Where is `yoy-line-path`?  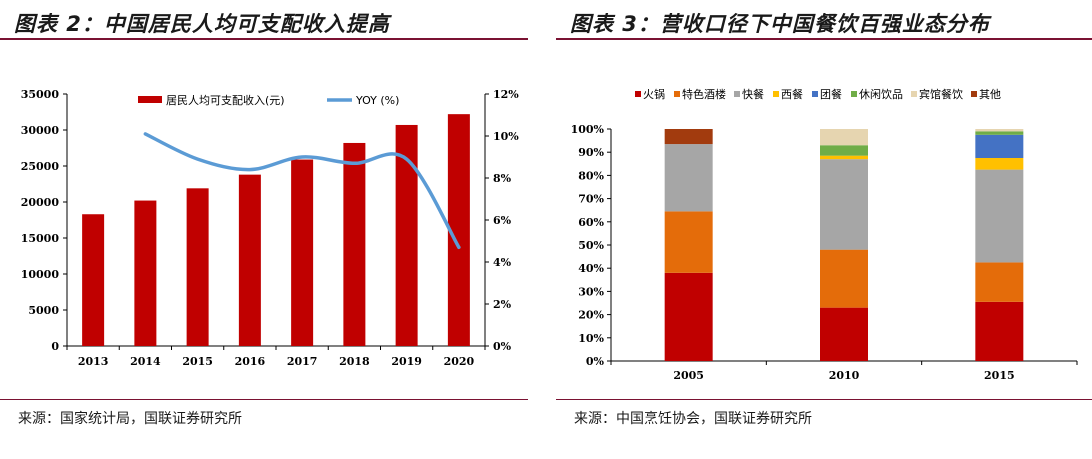 yoy-line-path is located at coordinates (302, 191).